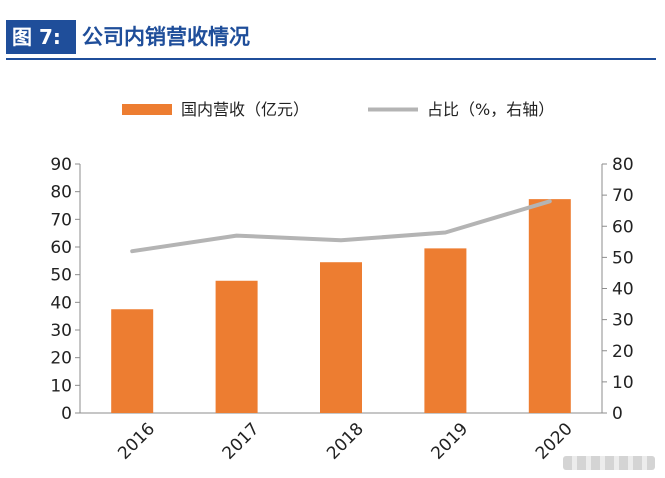 The height and width of the screenshot is (478, 665). What do you see at coordinates (41, 37) in the screenshot?
I see `figure-number-badge: 图 7:` at bounding box center [41, 37].